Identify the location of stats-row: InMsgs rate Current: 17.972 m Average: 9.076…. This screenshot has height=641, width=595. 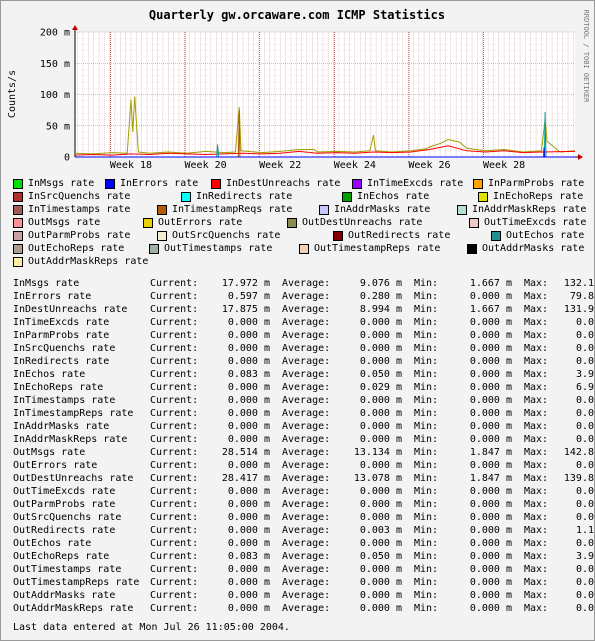
(297, 283).